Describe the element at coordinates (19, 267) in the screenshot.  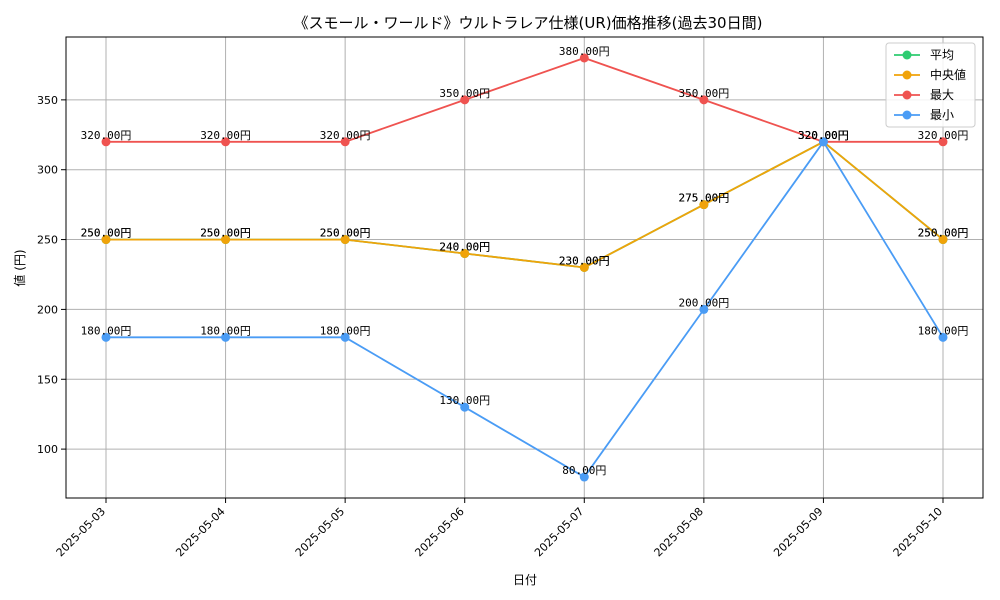
I see `y-axis-label: 値 (円)` at that location.